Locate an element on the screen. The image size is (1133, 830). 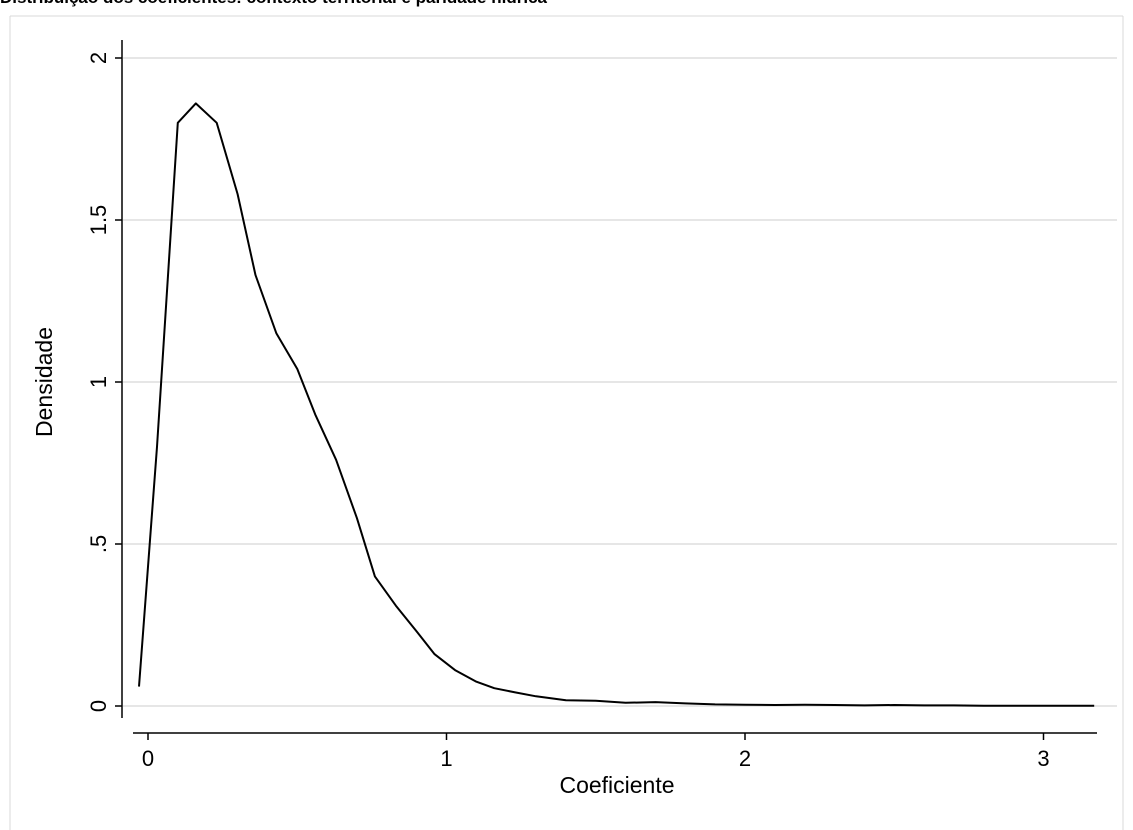
x-tick-label-1: 1 is located at coordinates (446, 758).